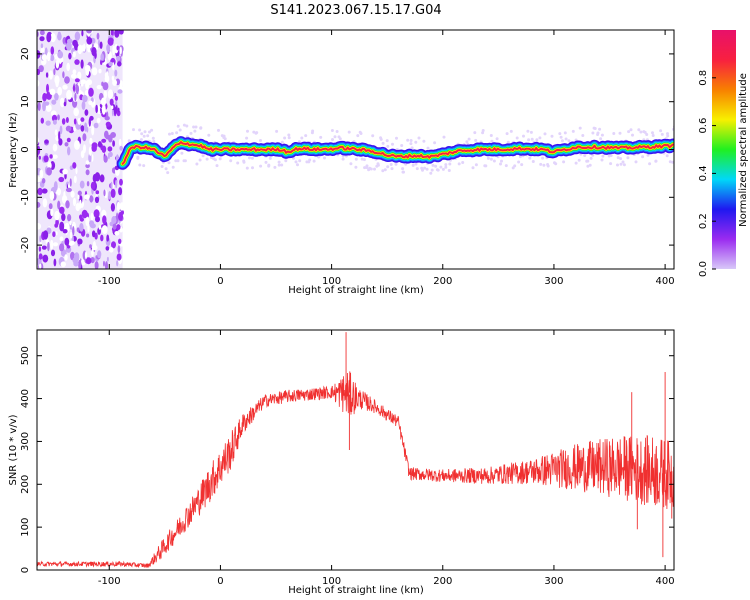  I want to click on y-tick-label: 0, so click(25, 570).